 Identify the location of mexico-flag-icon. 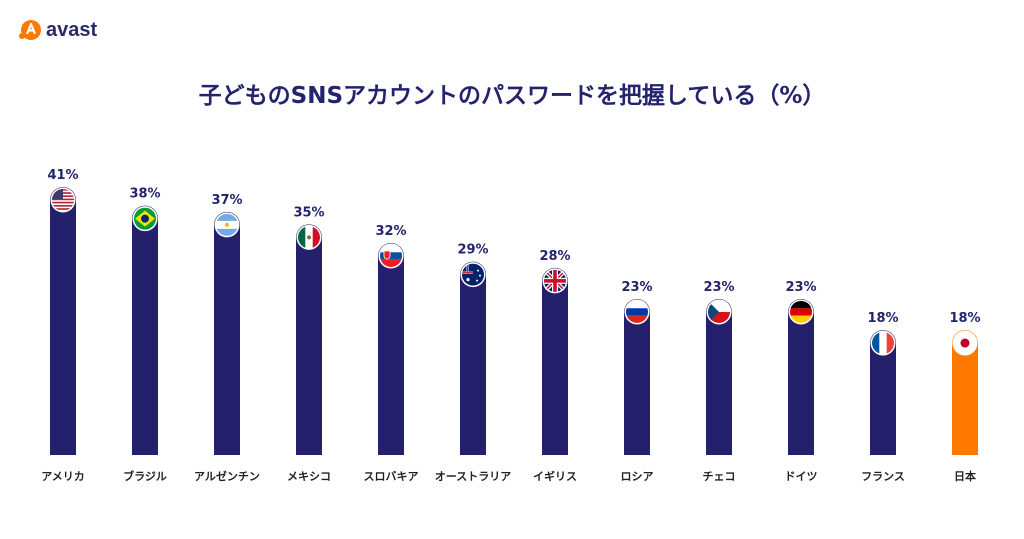
(309, 237).